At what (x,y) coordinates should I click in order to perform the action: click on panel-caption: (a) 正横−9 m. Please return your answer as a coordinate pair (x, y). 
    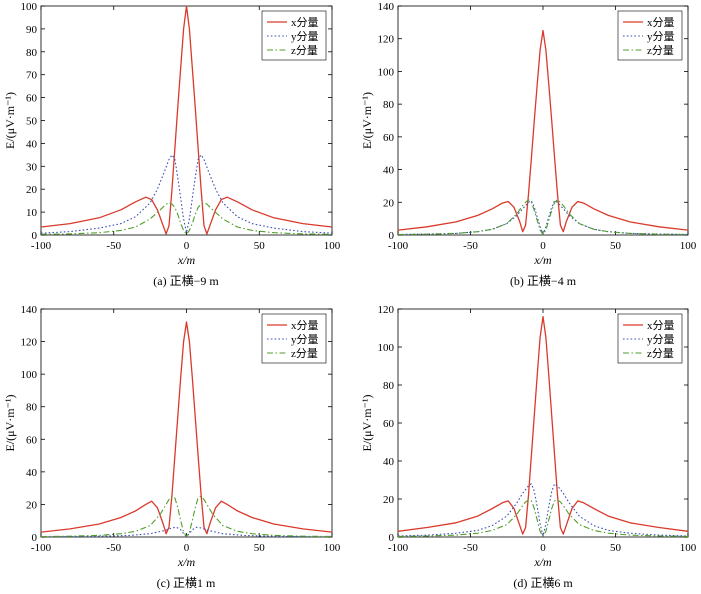
    Looking at the image, I should click on (186, 281).